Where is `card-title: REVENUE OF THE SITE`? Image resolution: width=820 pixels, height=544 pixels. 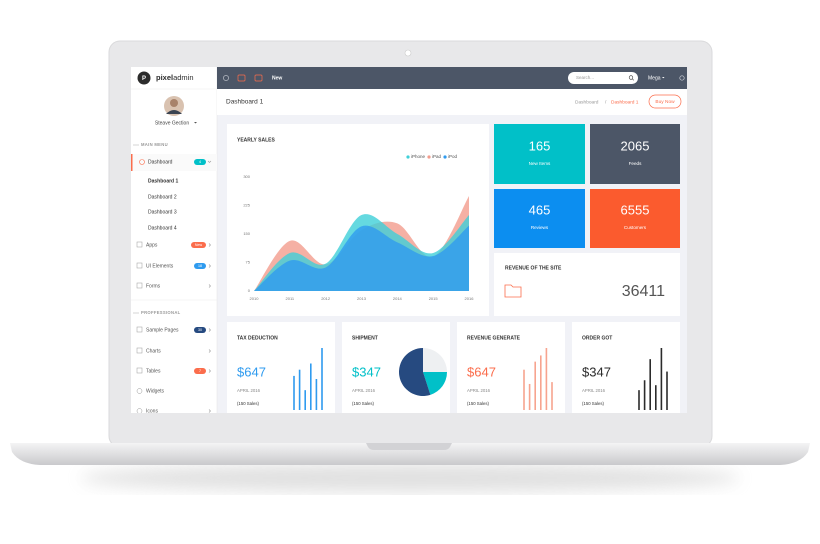
card-title: REVENUE OF THE SITE is located at coordinates (533, 268).